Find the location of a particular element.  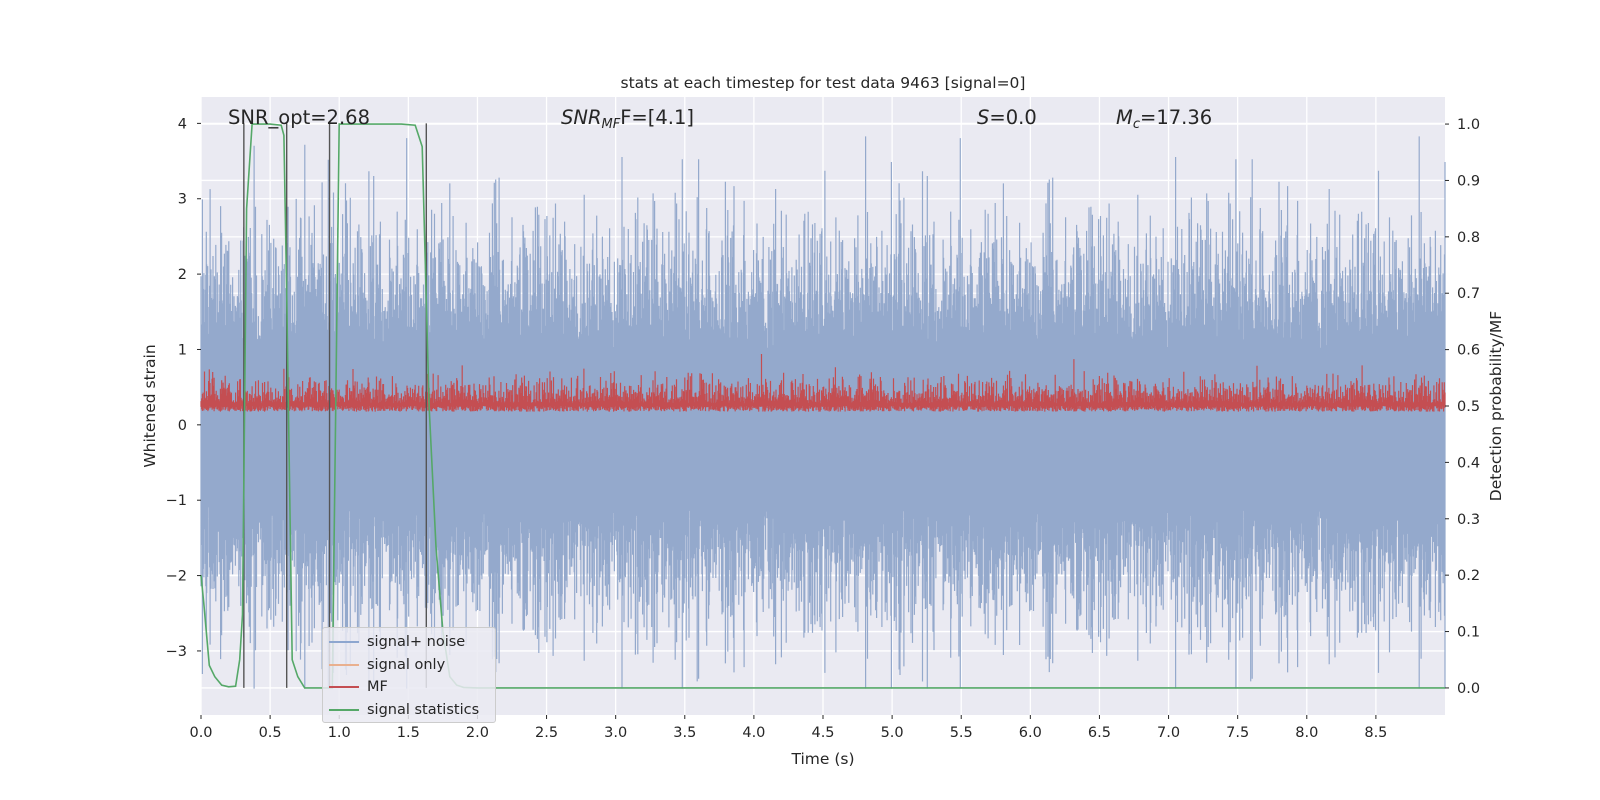

y-right-tick-label: 0.7 is located at coordinates (1468, 294).